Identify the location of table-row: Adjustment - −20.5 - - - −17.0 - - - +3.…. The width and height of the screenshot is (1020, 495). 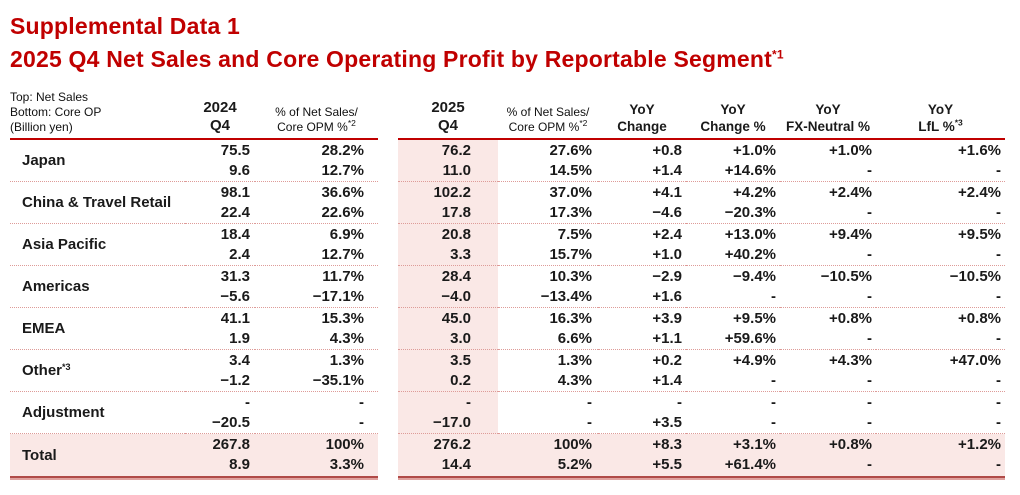
(510, 413).